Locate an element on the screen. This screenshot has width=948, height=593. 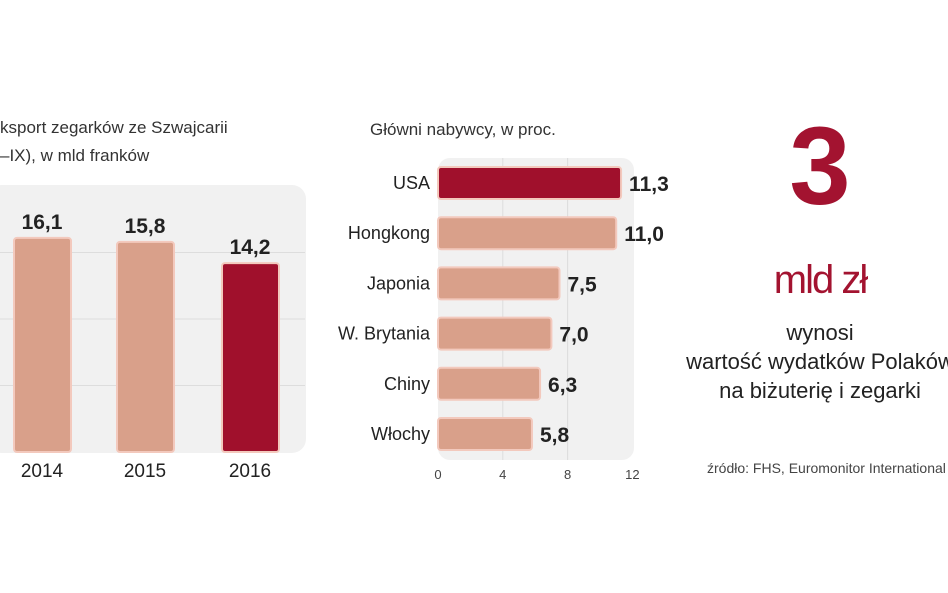
callout-line: wynosi is located at coordinates (820, 332).